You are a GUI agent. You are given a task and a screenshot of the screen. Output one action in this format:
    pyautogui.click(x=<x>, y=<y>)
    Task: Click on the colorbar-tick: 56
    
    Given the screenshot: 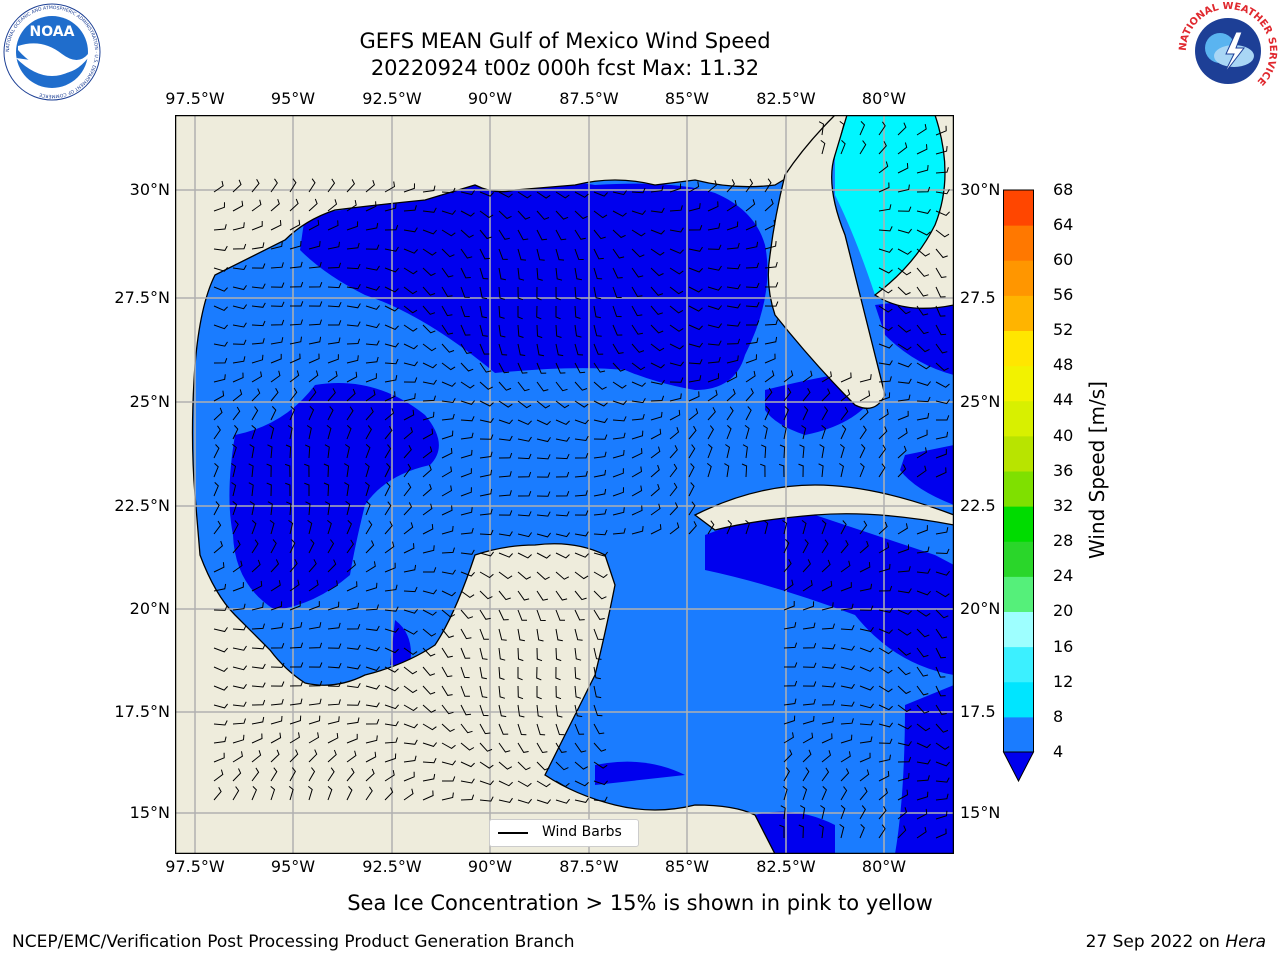 What is the action you would take?
    pyautogui.click(x=1063, y=294)
    